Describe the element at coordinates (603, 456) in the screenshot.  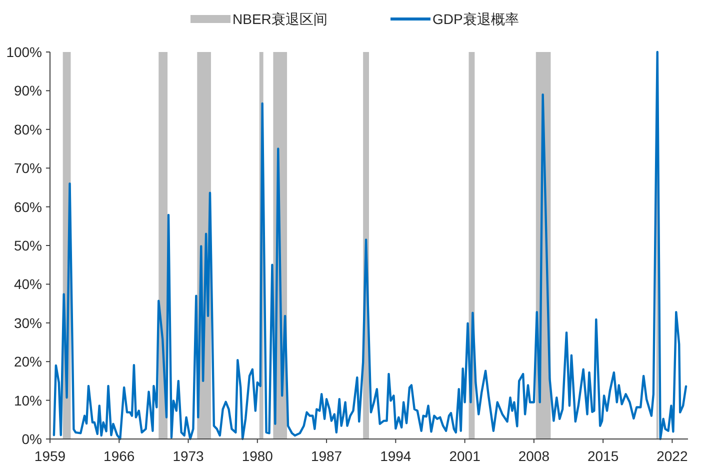
I see `x-tick-label: 2015` at that location.